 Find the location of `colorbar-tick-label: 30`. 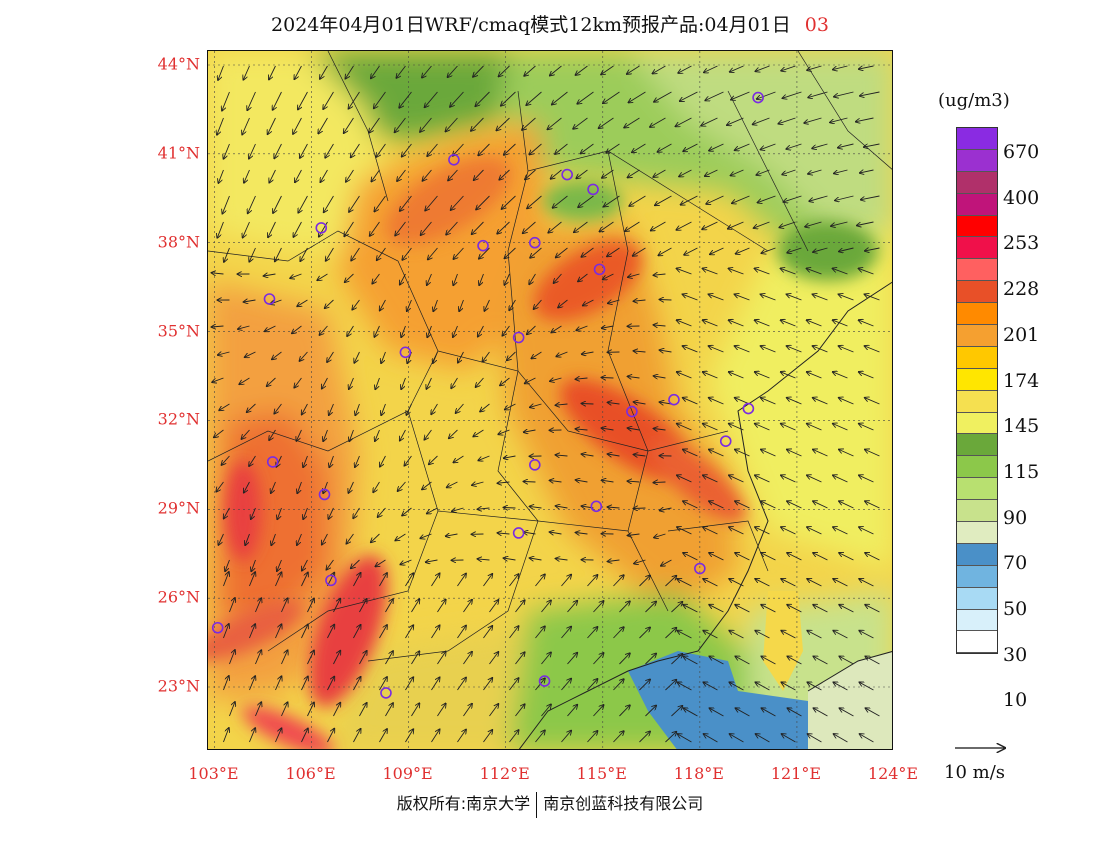

colorbar-tick-label: 30 is located at coordinates (1015, 654).